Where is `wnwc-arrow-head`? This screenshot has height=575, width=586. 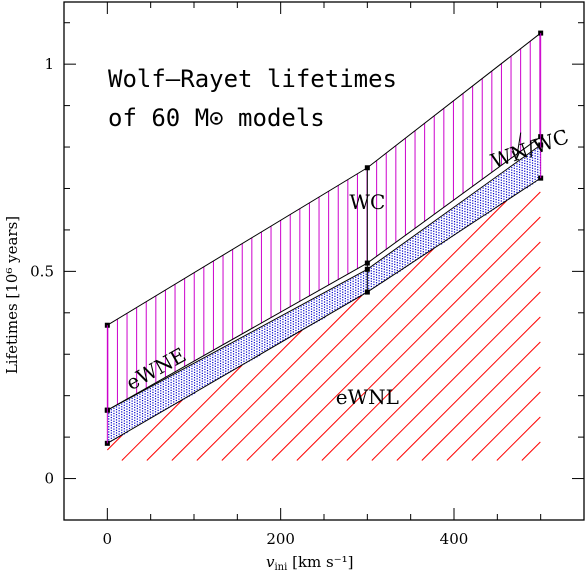
wnwc-arrow-head is located at coordinates (516, 155).